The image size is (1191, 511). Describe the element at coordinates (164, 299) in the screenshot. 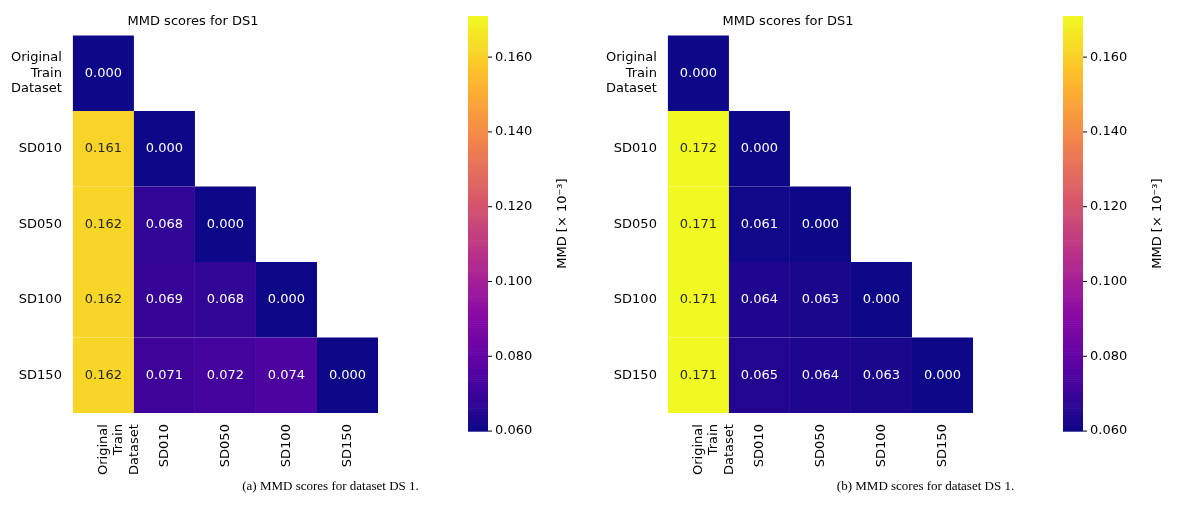

I see `data-label: 0.069` at that location.